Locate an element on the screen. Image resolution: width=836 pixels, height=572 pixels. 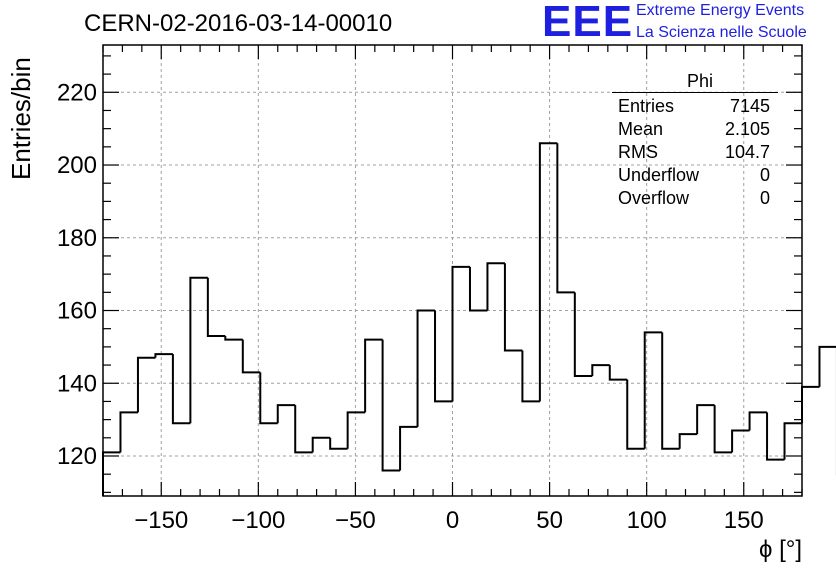
logo-line-2: La Scienza nelle Scuole is located at coordinates (721, 32).